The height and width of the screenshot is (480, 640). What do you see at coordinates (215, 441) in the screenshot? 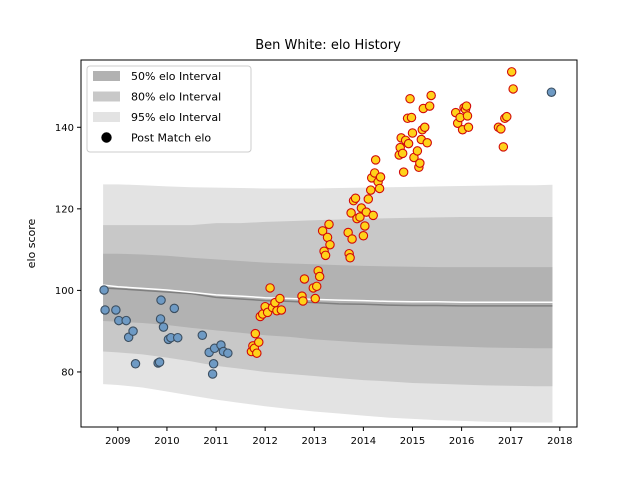
I see `x-tick-label: 2011` at bounding box center [215, 441].